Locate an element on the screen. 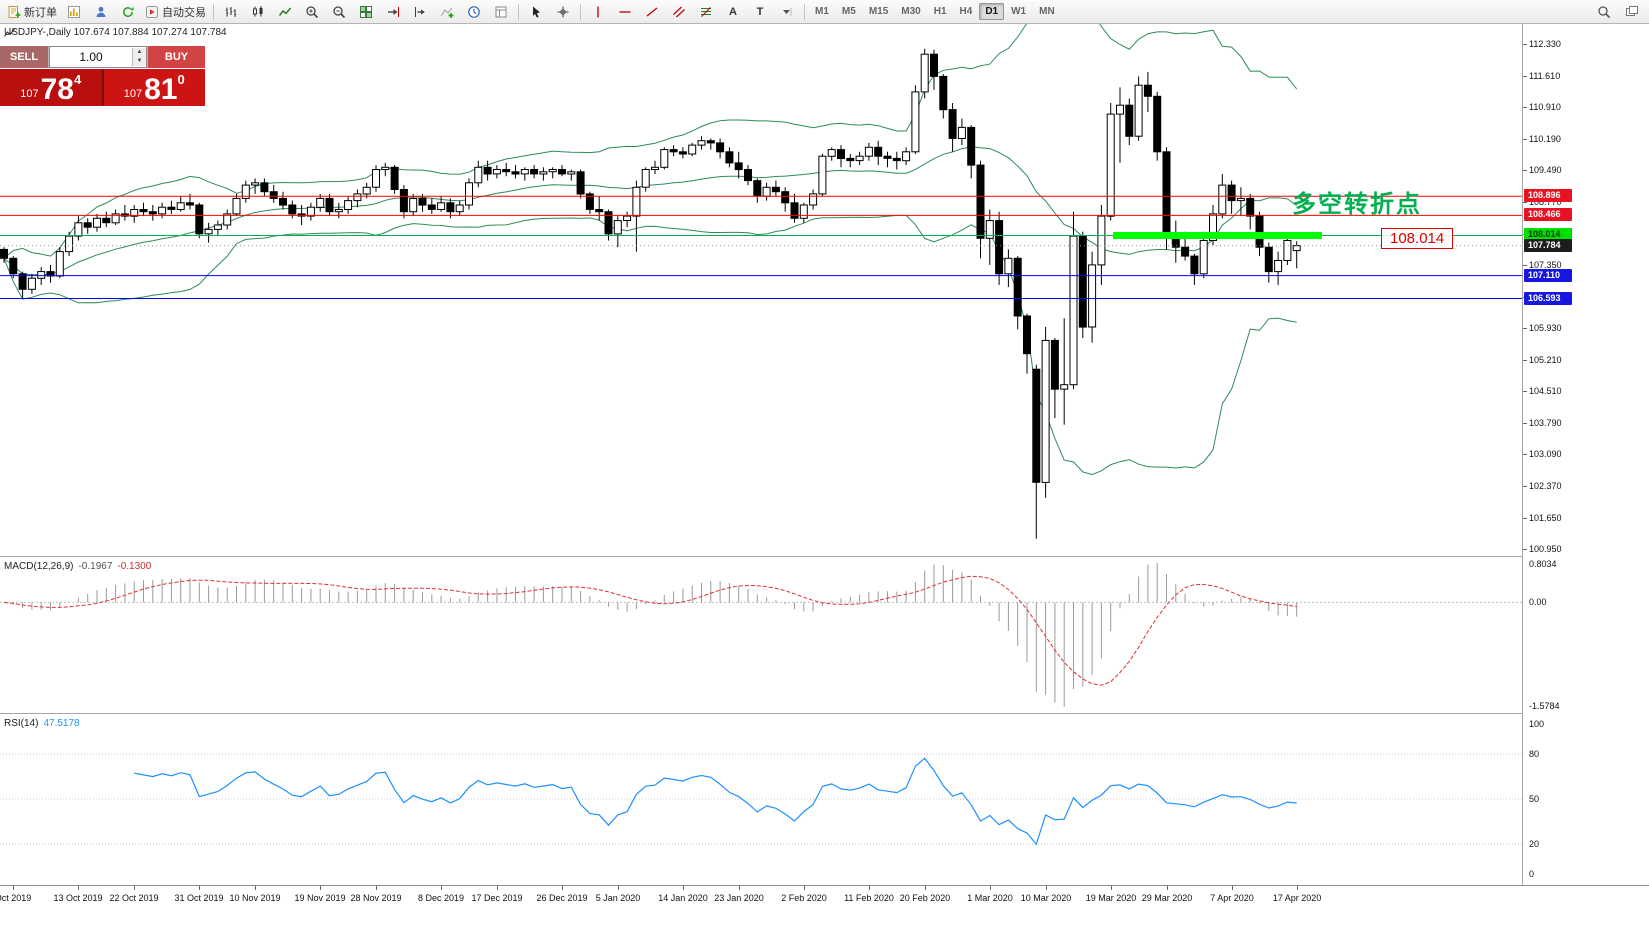  new-order-icon is located at coordinates (14, 11).